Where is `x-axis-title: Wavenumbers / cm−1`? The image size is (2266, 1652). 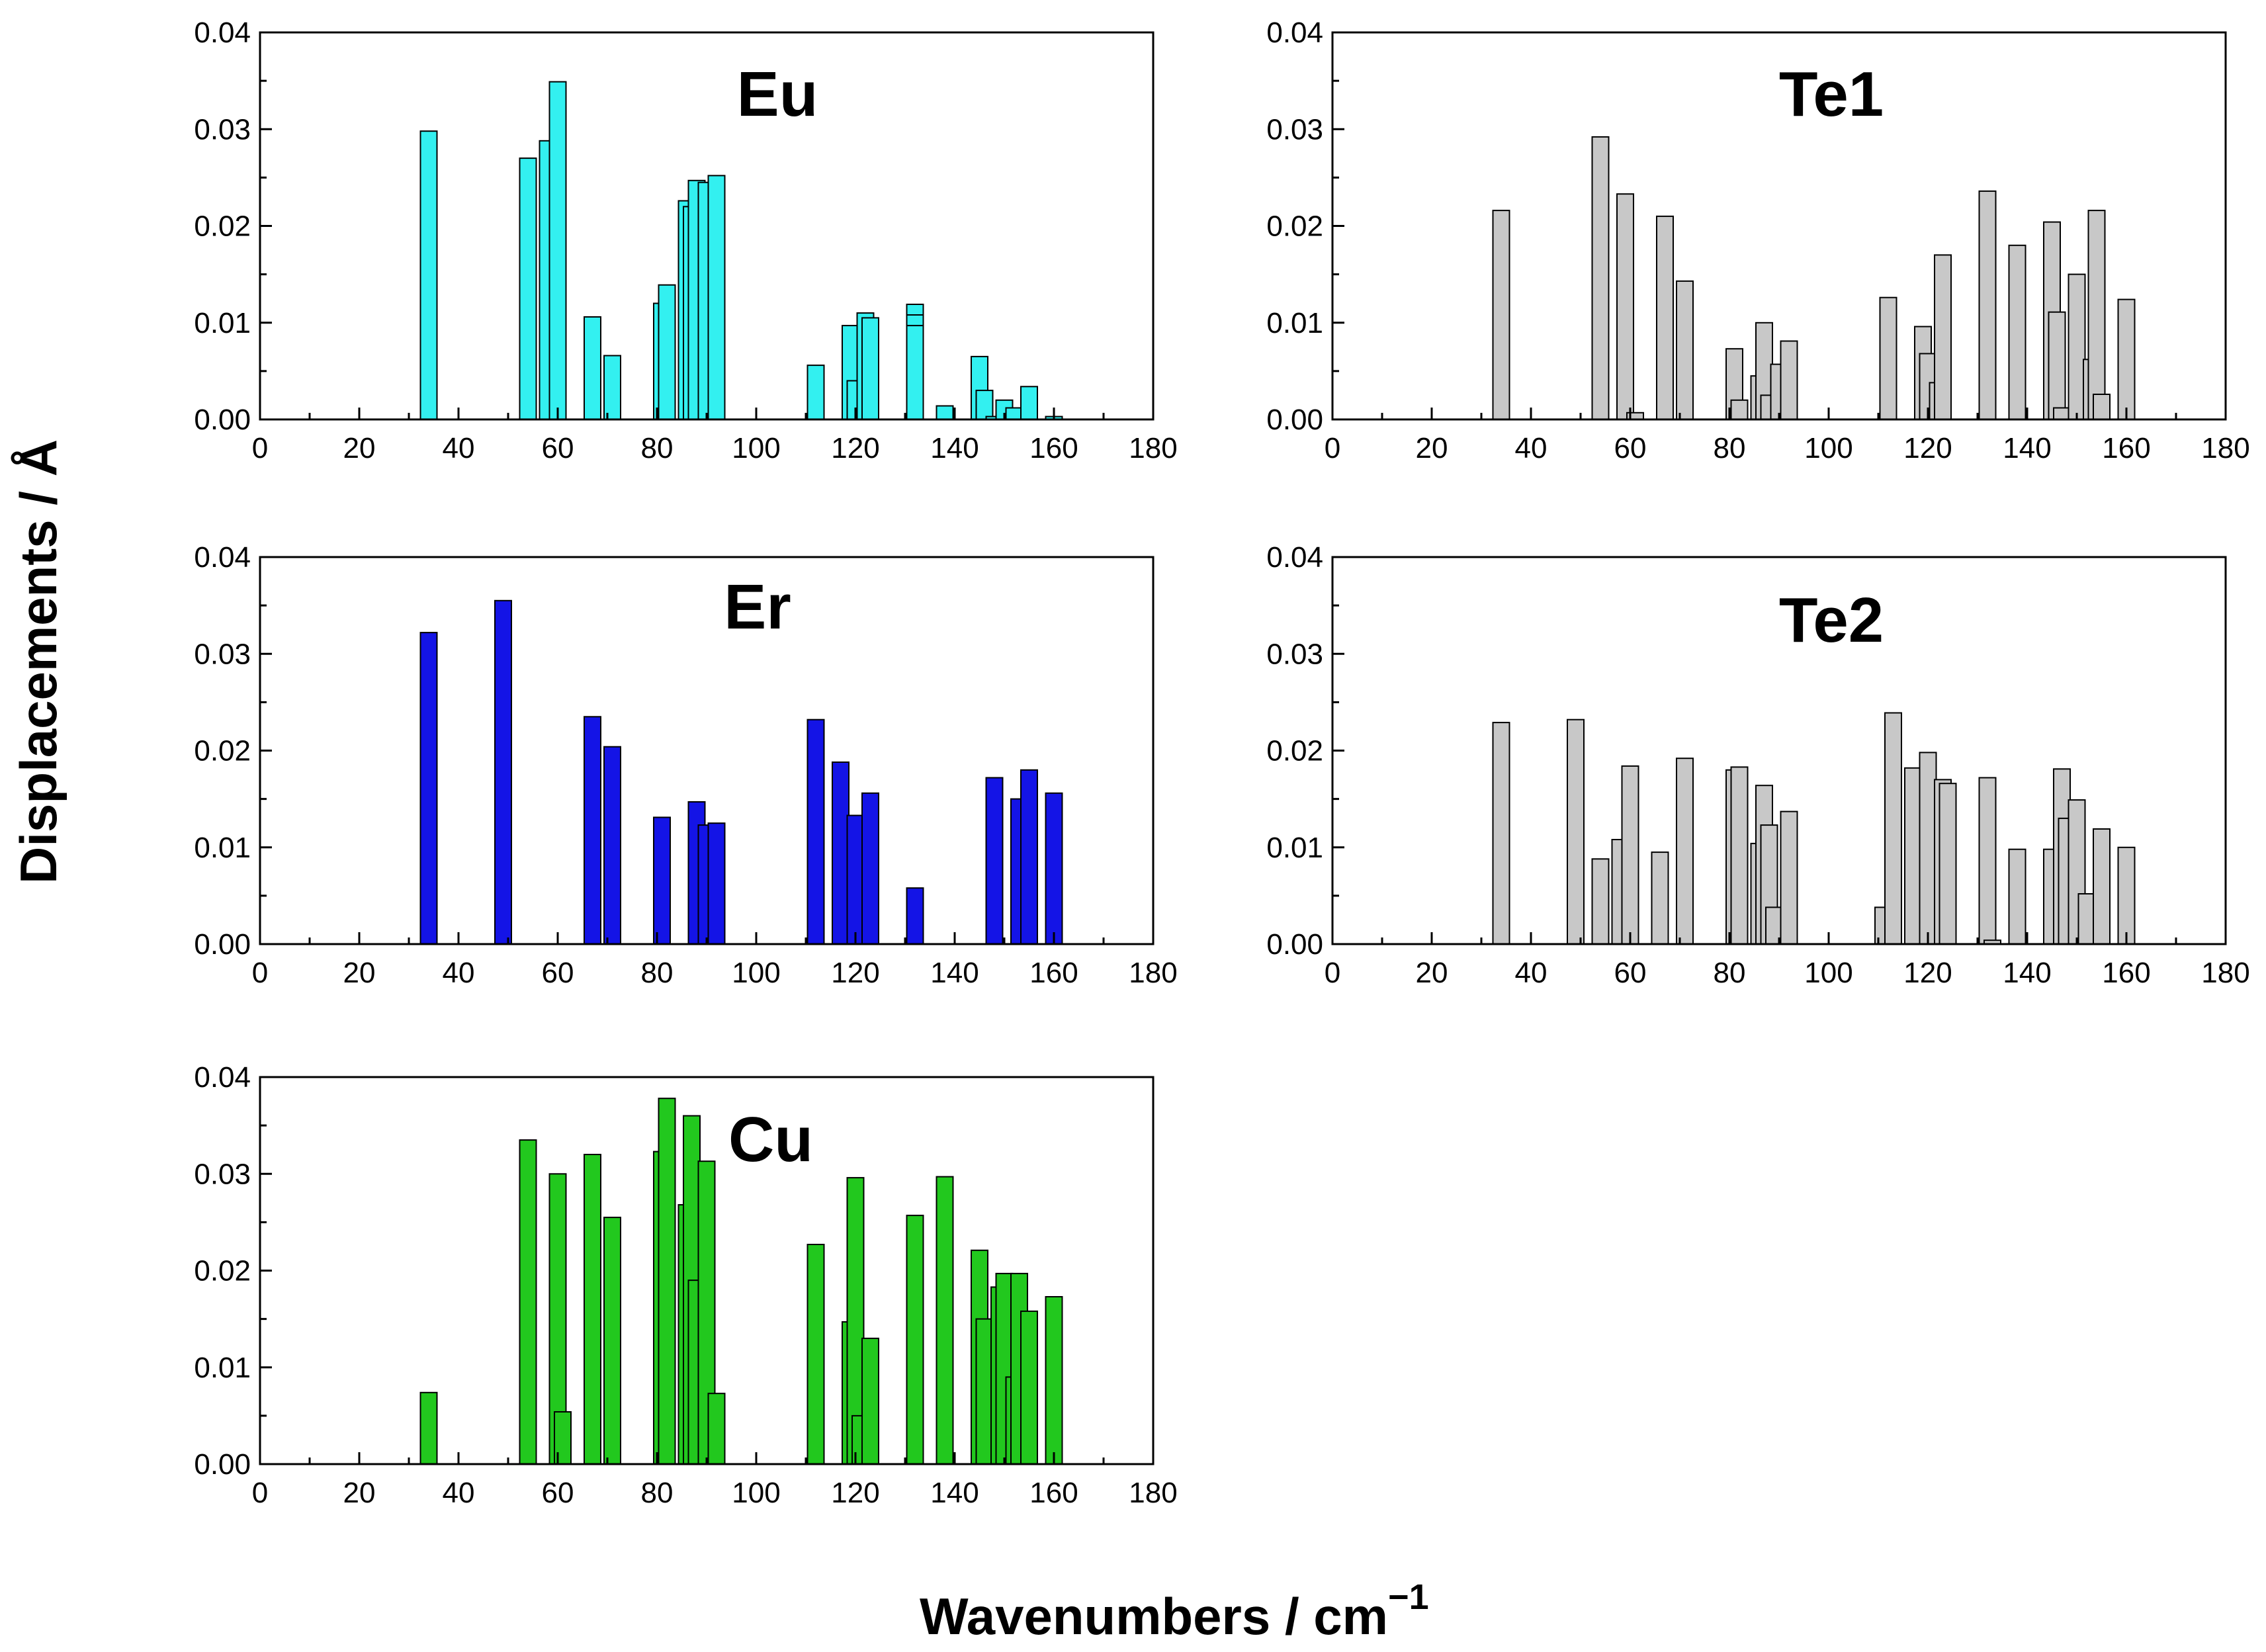 x-axis-title: Wavenumbers / cm−1 is located at coordinates (1174, 1611).